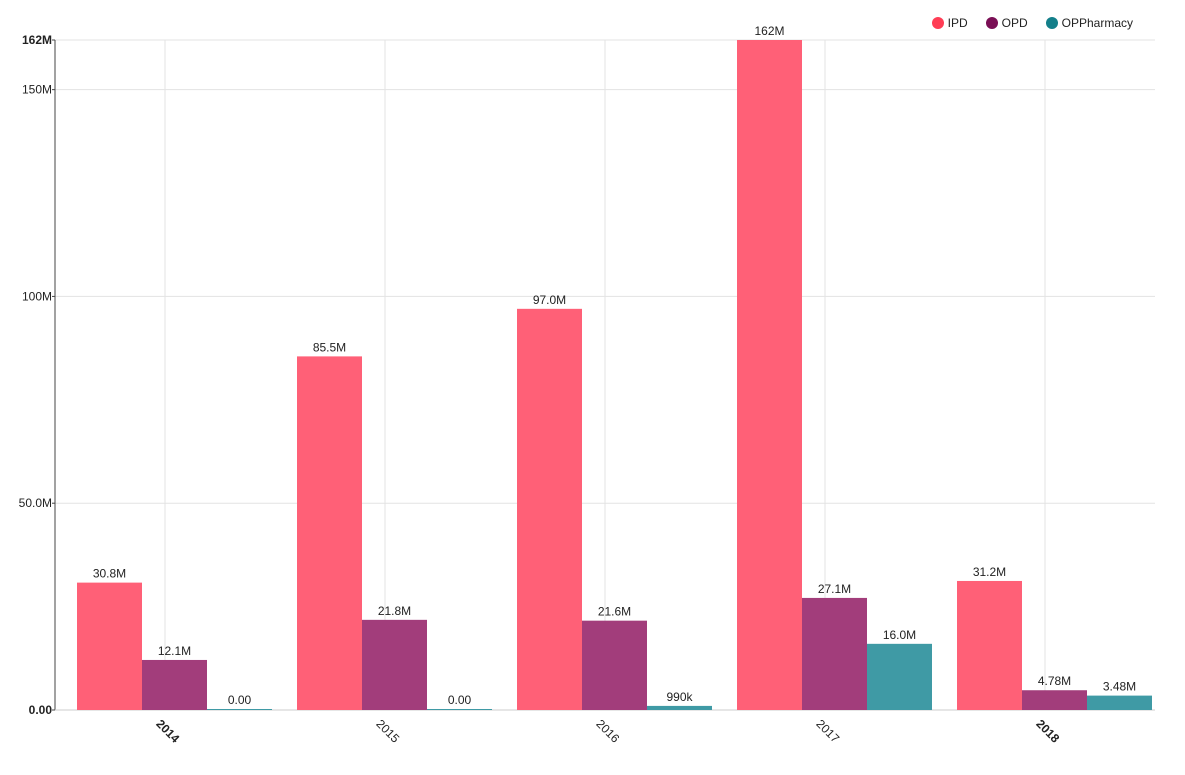 Image resolution: width=1185 pixels, height=775 pixels. I want to click on x-tick-label: 2014, so click(167, 731).